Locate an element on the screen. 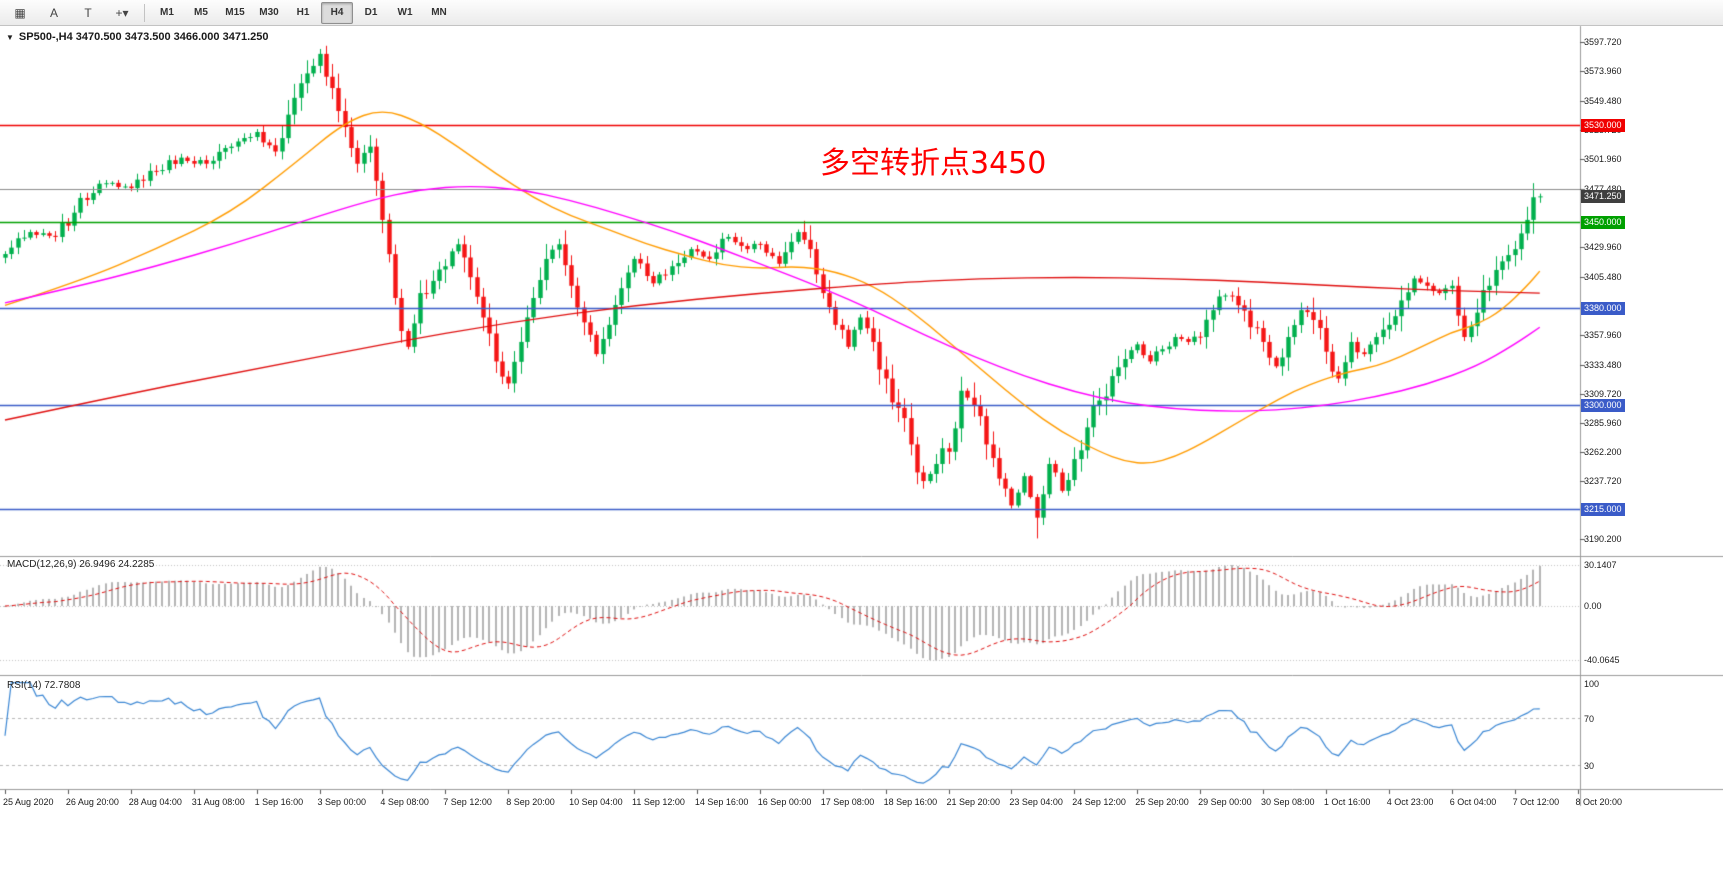 Image resolution: width=1723 pixels, height=895 pixels. price-level-badge: 3380.000 is located at coordinates (1603, 308).